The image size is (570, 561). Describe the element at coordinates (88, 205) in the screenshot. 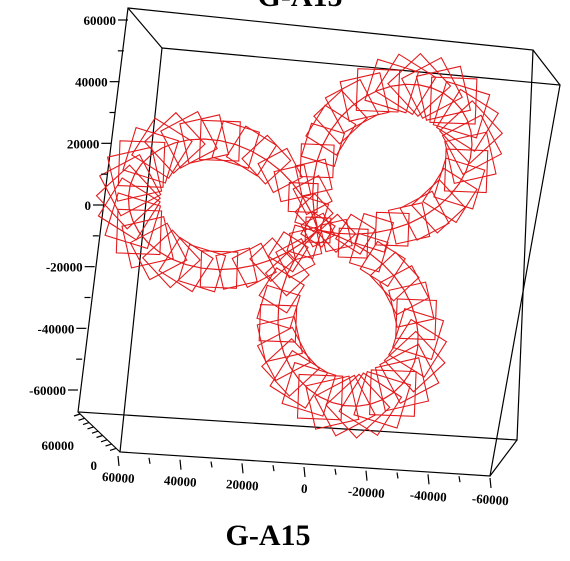

I see `y-tick-label: 0` at that location.